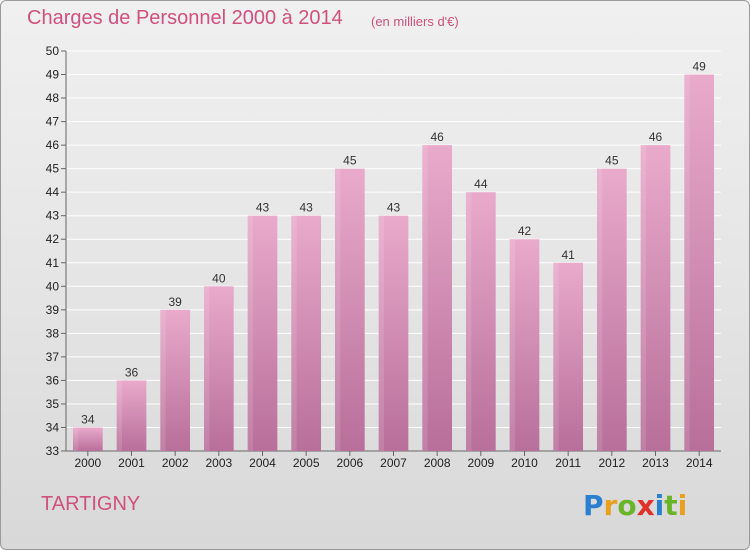 Image resolution: width=750 pixels, height=550 pixels. What do you see at coordinates (132, 372) in the screenshot?
I see `bar-value-label: 36` at bounding box center [132, 372].